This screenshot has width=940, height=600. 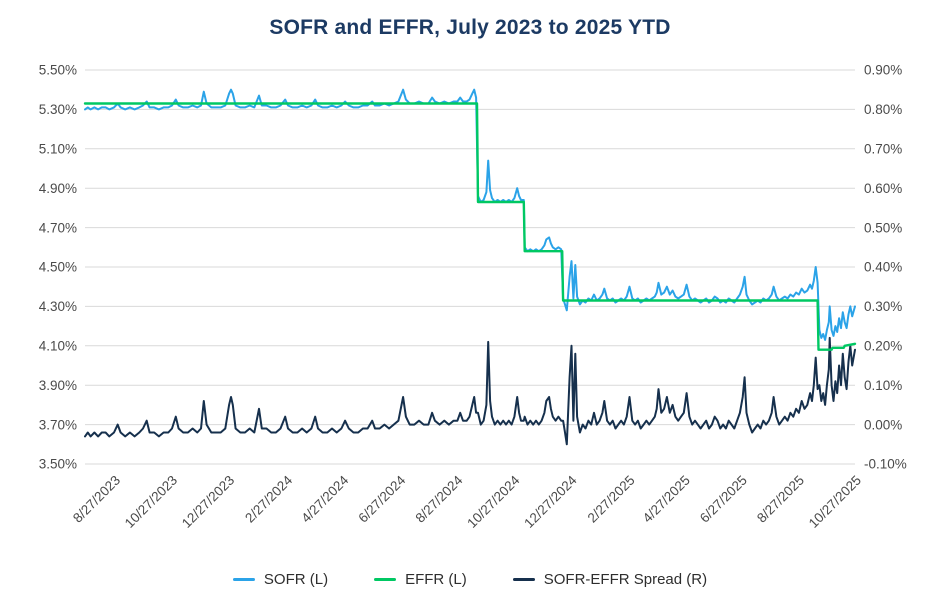 I want to click on right-axis-tick-label: 0.10%, so click(x=883, y=385).